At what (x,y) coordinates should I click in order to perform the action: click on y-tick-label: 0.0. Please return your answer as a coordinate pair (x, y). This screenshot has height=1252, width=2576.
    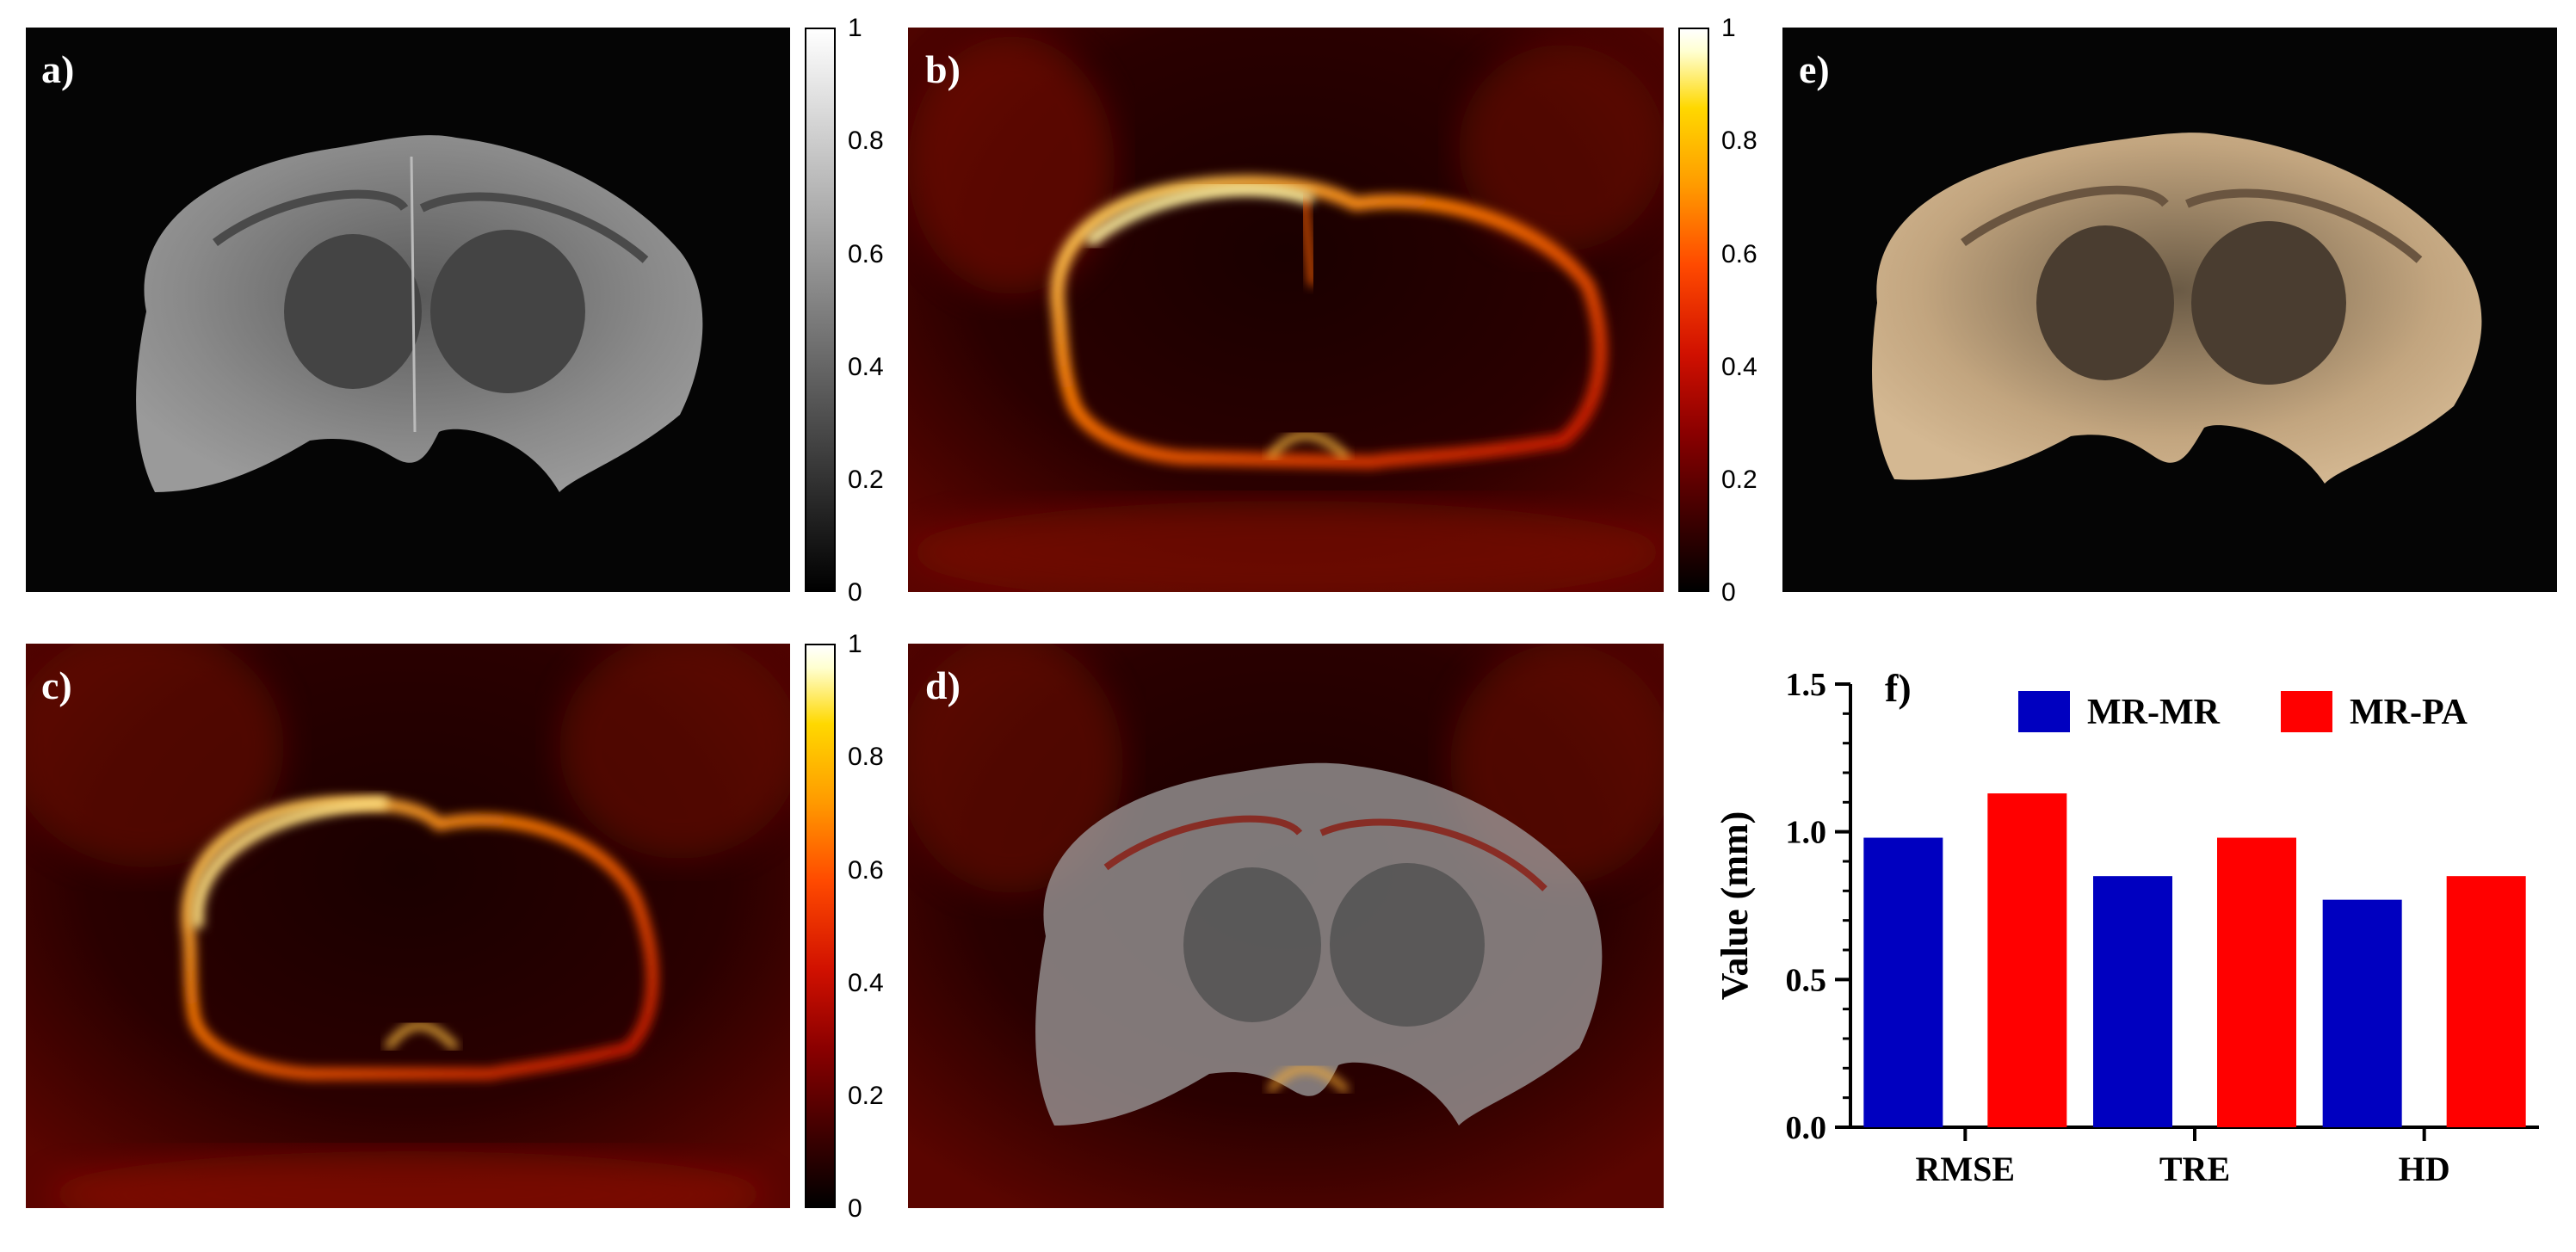
    Looking at the image, I should click on (1806, 1128).